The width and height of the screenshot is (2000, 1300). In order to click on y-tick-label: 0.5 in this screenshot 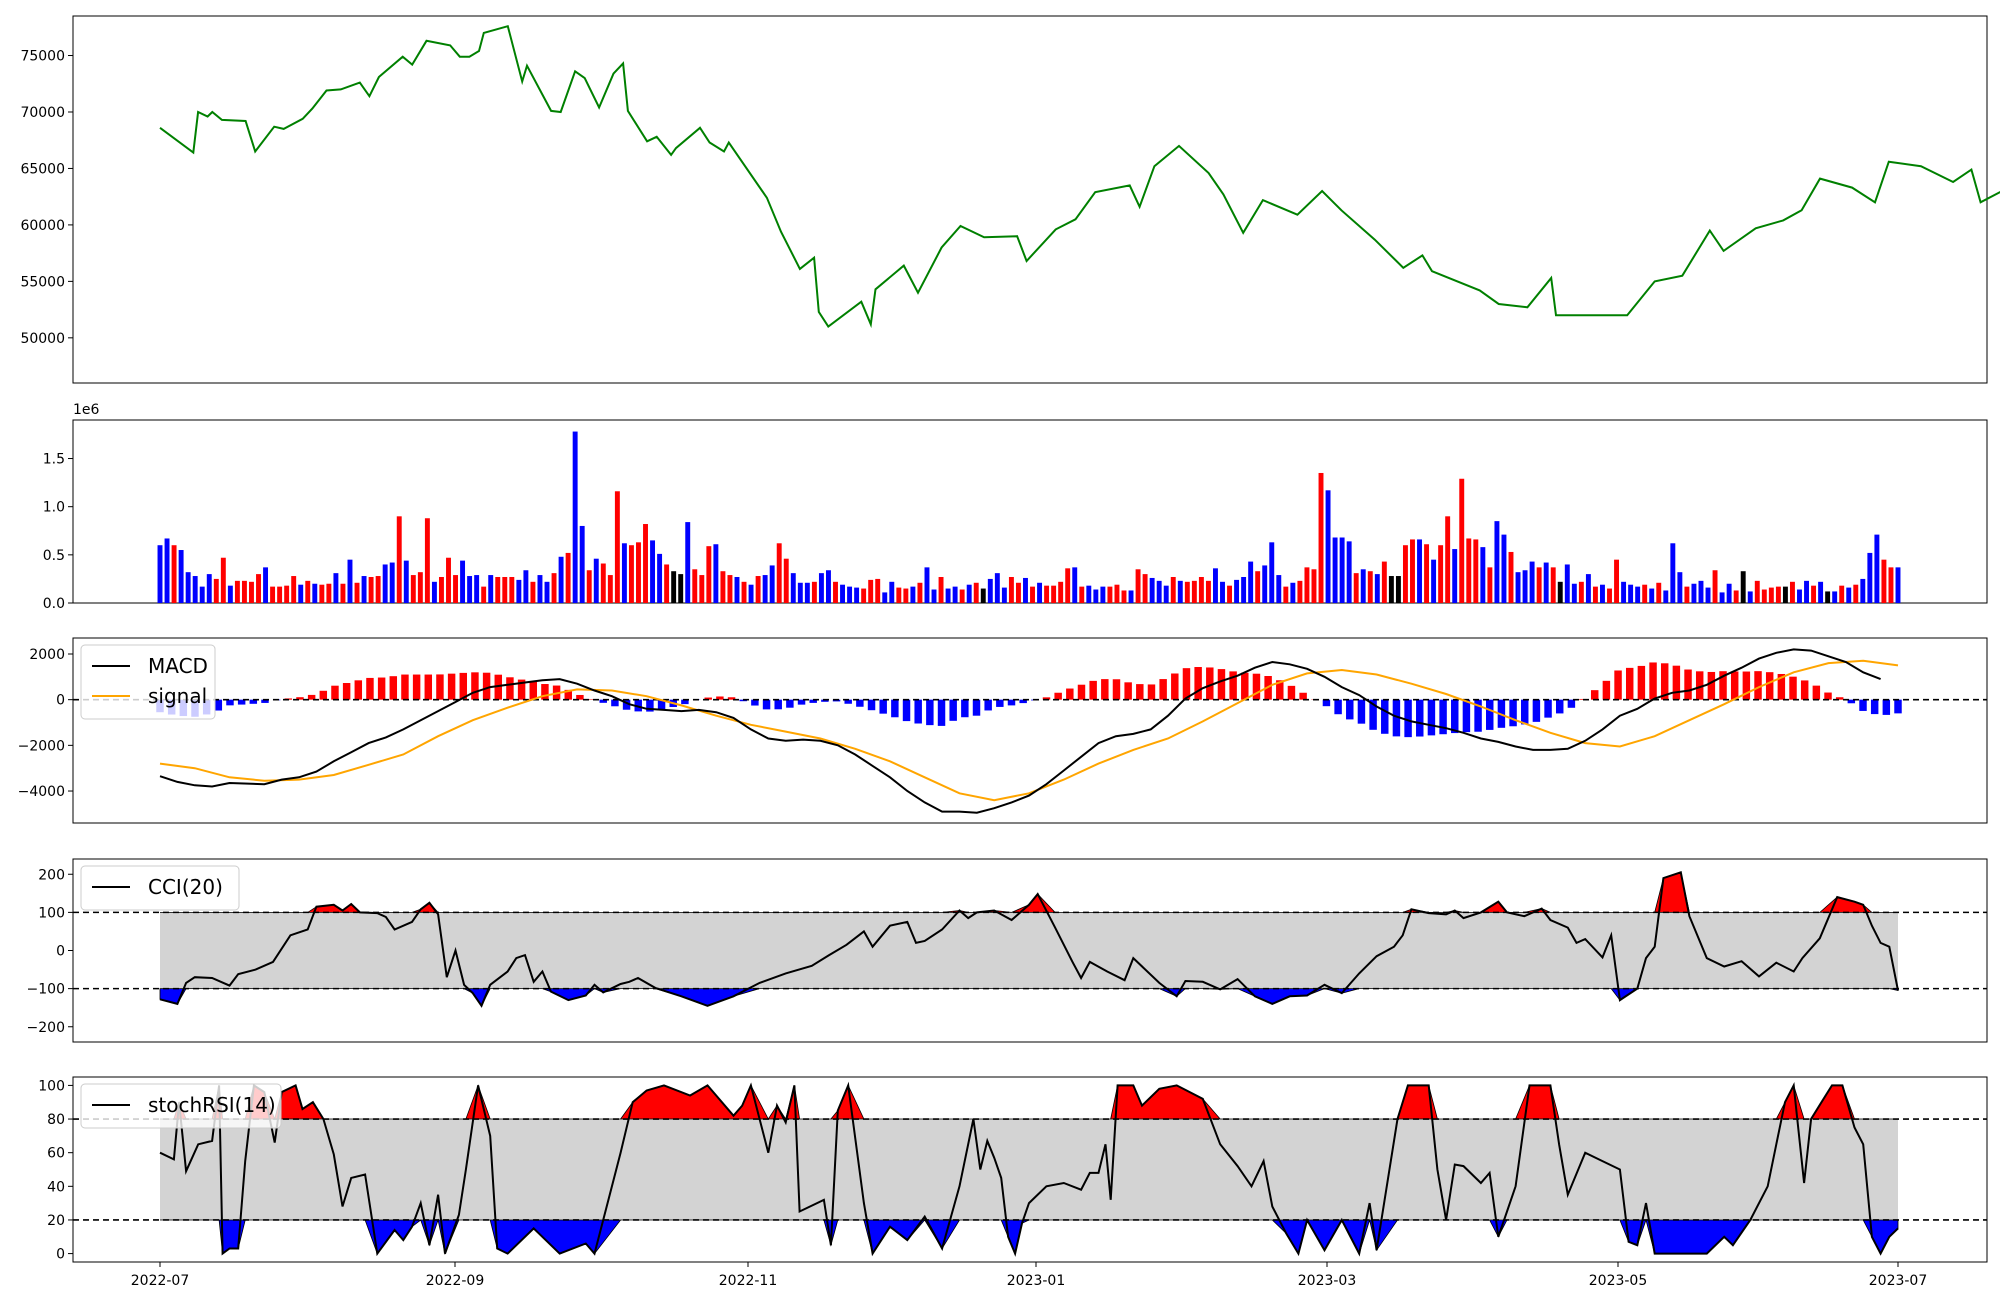, I will do `click(54, 556)`.